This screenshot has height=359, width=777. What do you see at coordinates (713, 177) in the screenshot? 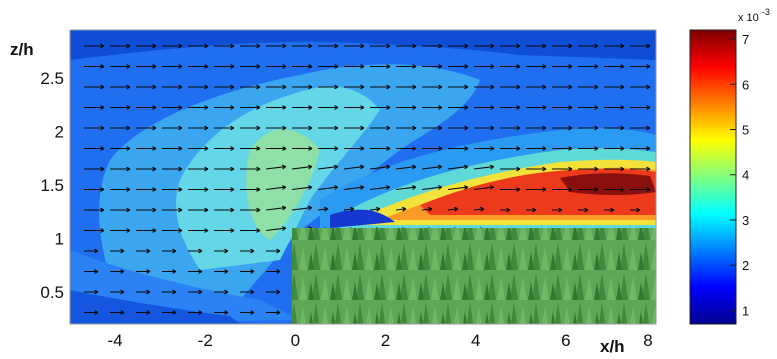
I see `colorbar` at bounding box center [713, 177].